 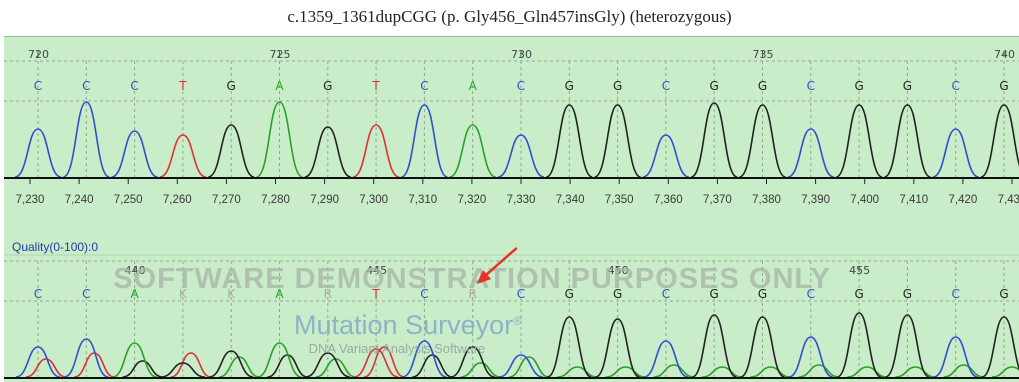 I want to click on x-axis-label: 7,290, so click(x=324, y=200).